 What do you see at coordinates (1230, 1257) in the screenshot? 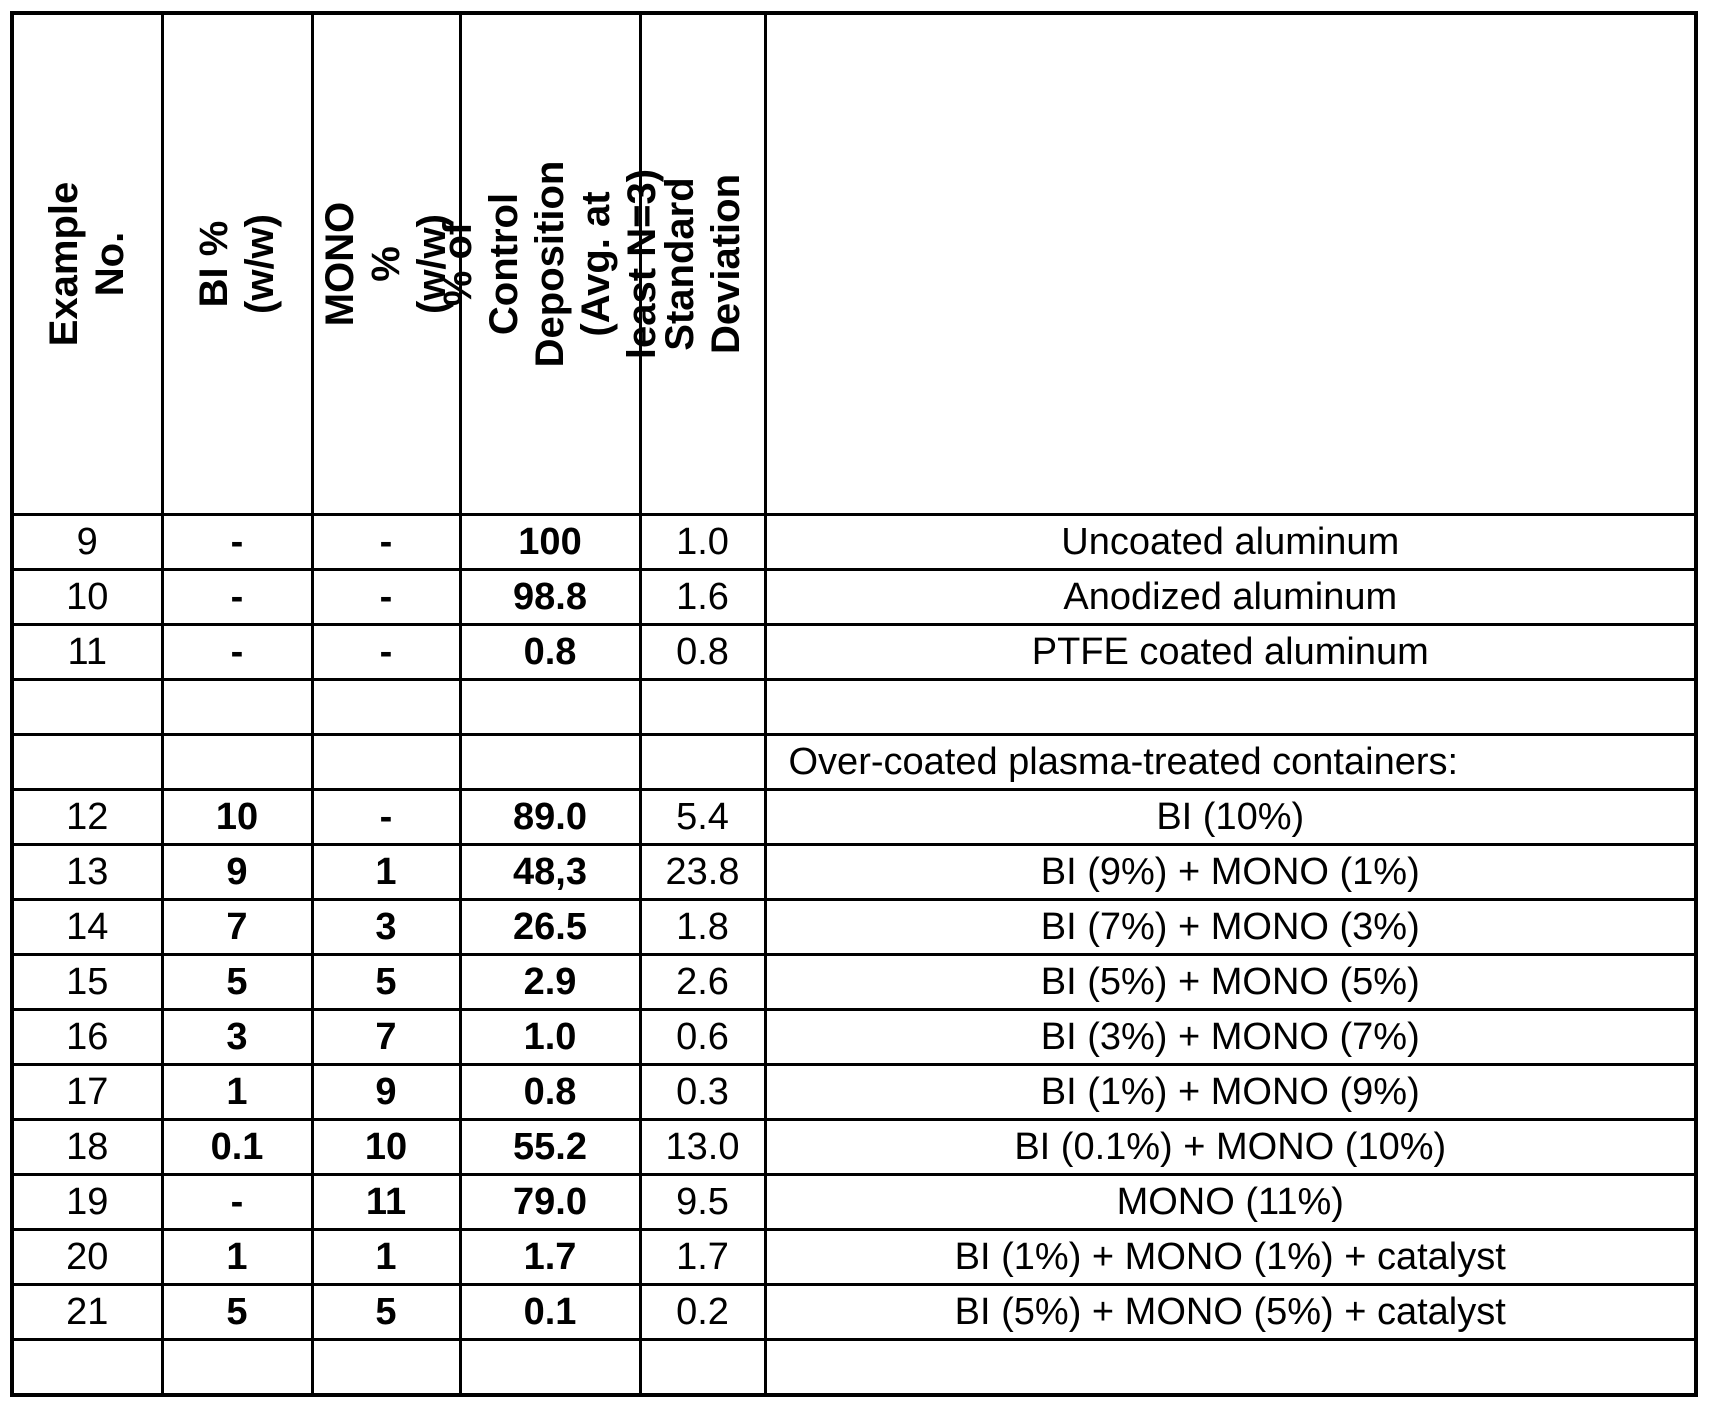
I see `cell-description: BI (1%) + MONO (1%) + catalyst` at bounding box center [1230, 1257].